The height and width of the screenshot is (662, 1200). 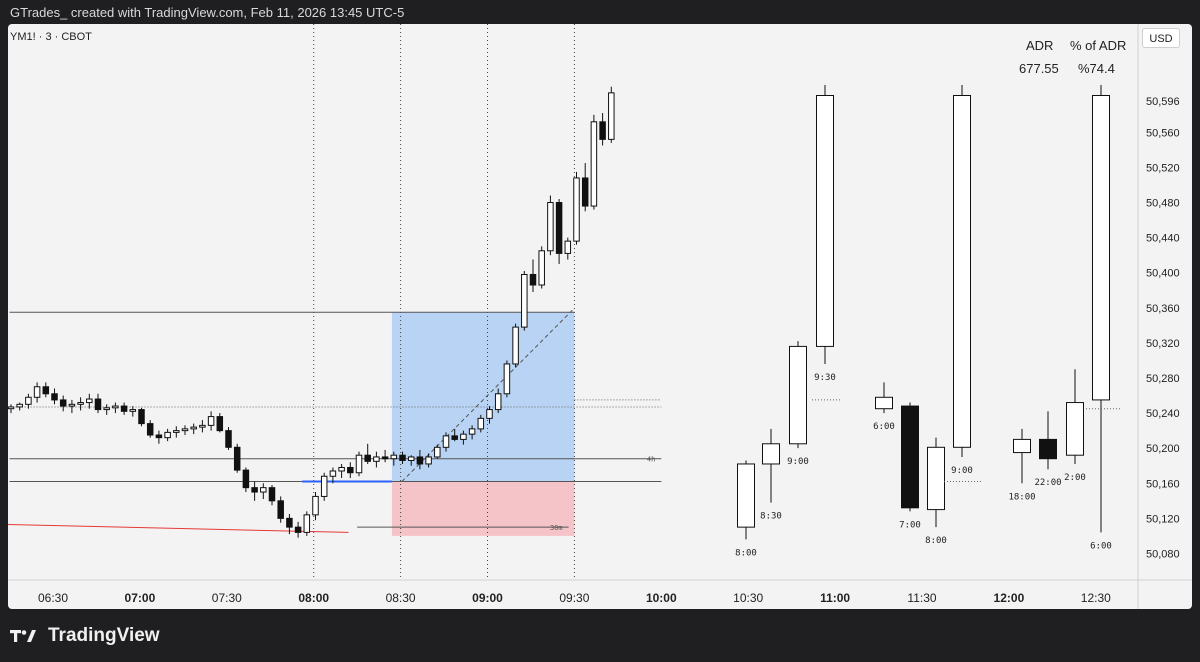 I want to click on htf-candle-label: 8:30, so click(x=771, y=517).